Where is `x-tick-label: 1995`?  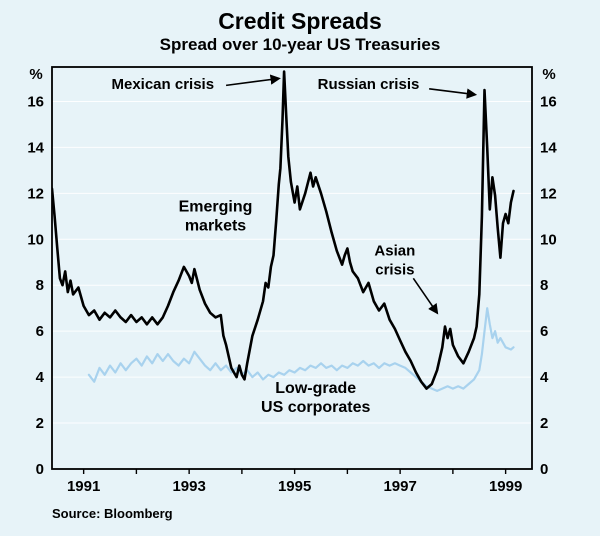
x-tick-label: 1995 is located at coordinates (294, 486).